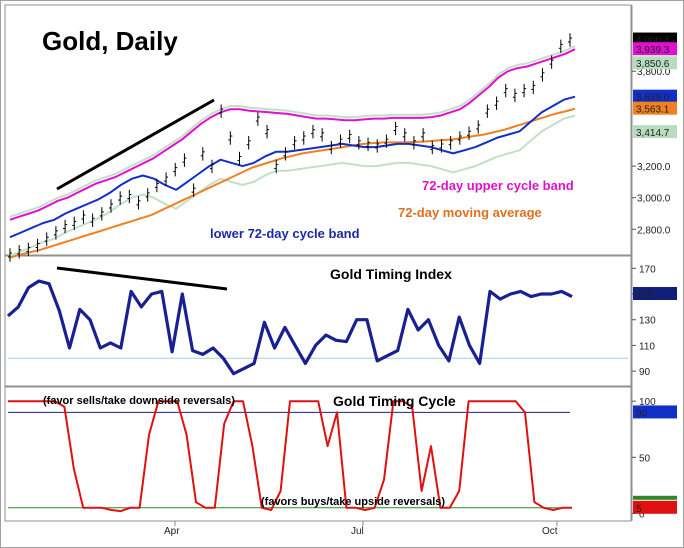 This screenshot has height=548, width=684. I want to click on cycle-y-tick-label: 100, so click(647, 402).